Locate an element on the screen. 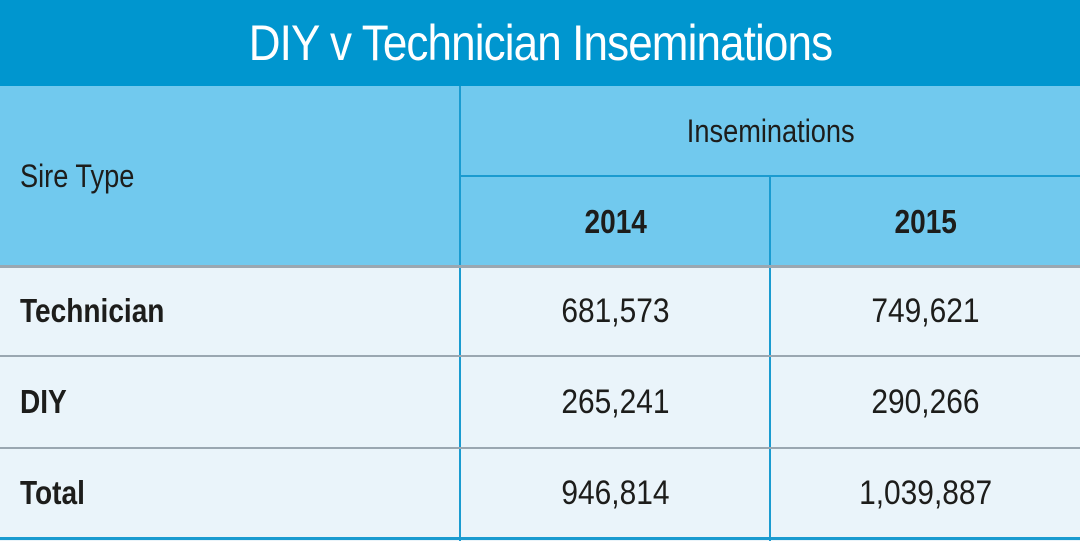  header-year-2014-label: 2014 is located at coordinates (615, 221).